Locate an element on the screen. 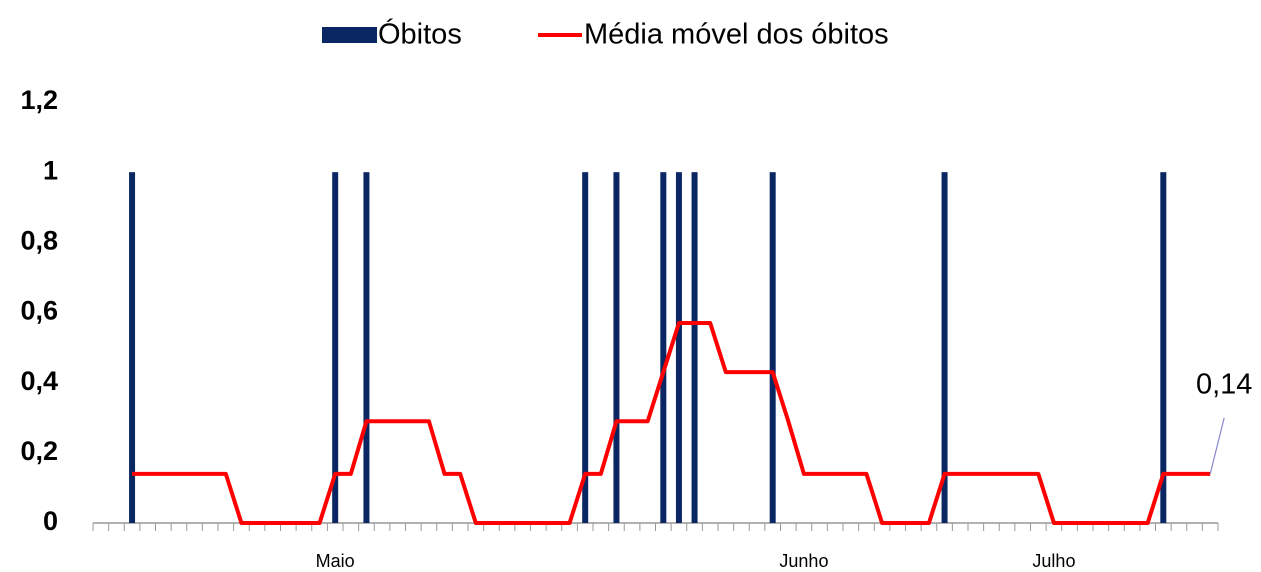 This screenshot has height=572, width=1261. y-tick-label: 0,4 is located at coordinates (39, 381).